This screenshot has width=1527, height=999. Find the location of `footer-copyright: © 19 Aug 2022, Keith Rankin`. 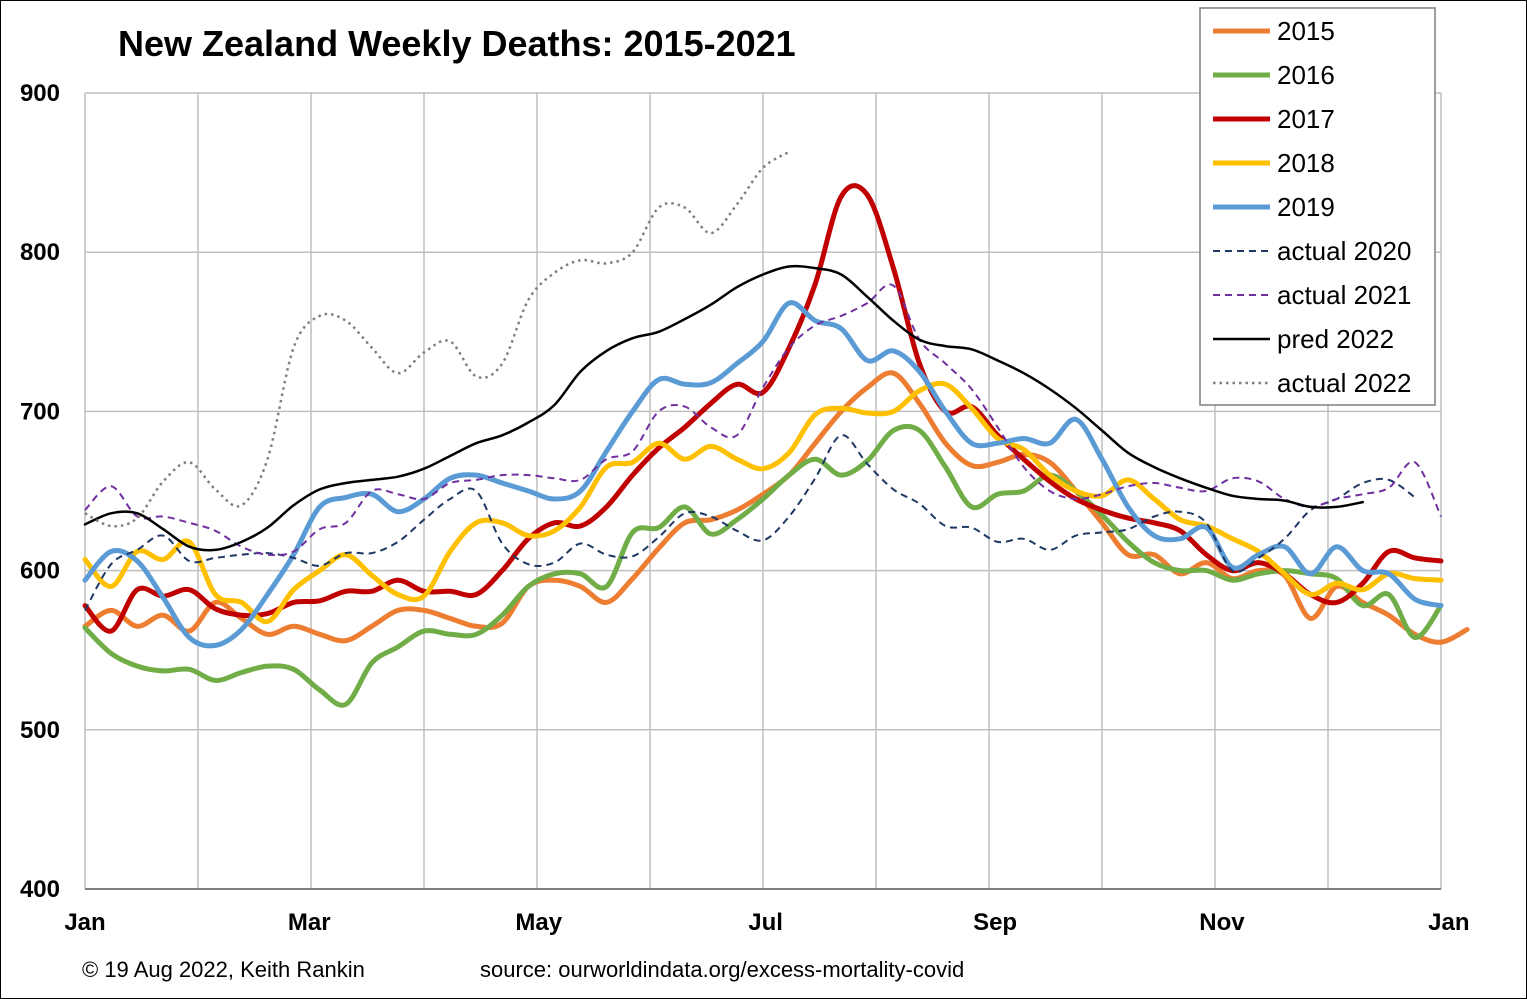

footer-copyright: © 19 Aug 2022, Keith Rankin is located at coordinates (223, 969).